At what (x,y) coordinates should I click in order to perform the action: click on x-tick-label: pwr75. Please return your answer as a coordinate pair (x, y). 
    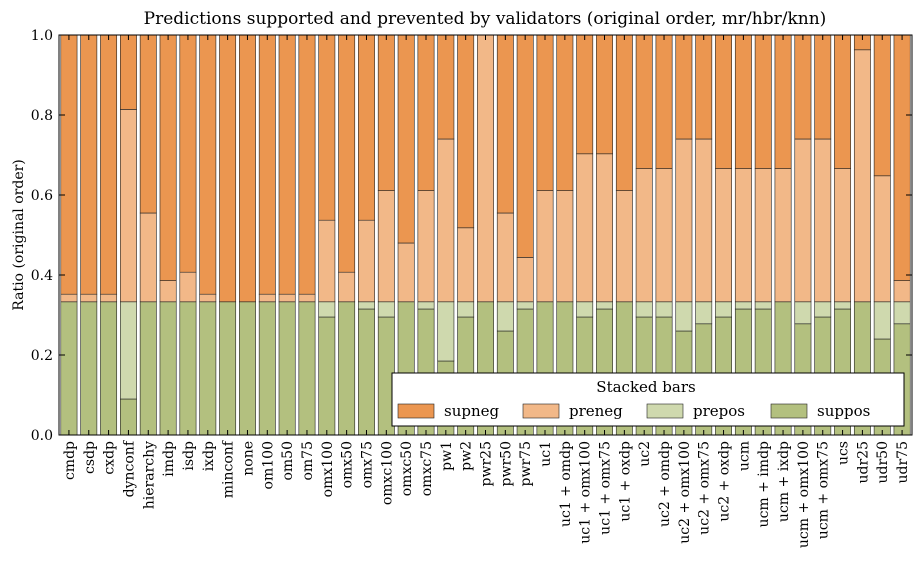
    Looking at the image, I should click on (526, 463).